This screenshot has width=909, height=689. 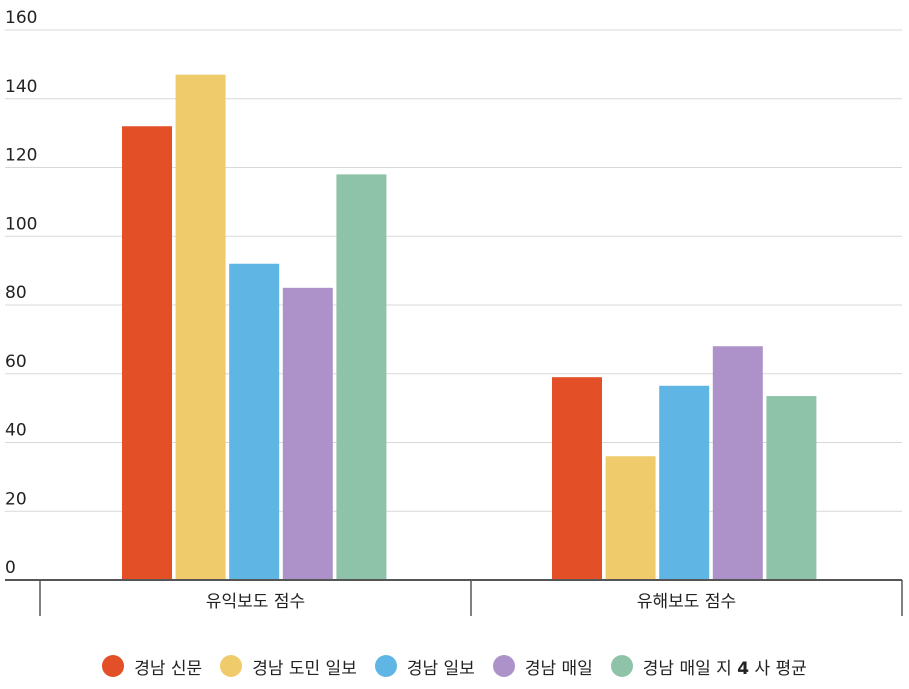 What do you see at coordinates (16, 431) in the screenshot?
I see `y-tick-label: 40` at bounding box center [16, 431].